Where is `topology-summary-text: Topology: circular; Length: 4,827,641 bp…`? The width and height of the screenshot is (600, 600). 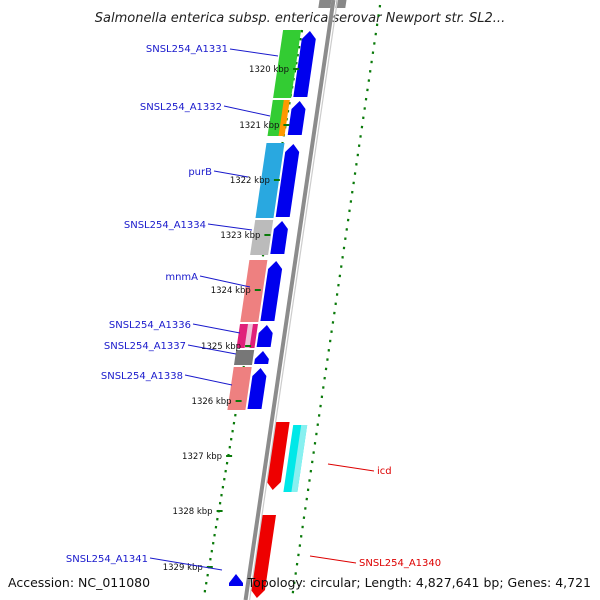 topology-summary-text: Topology: circular; Length: 4,827,641 bp… is located at coordinates (419, 582).